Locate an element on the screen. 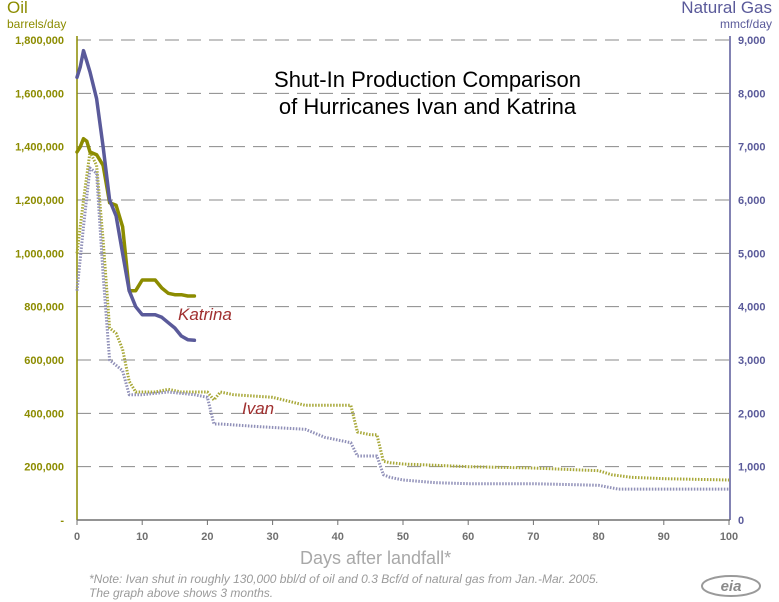 The image size is (779, 602). katrina-oil-line is located at coordinates (136, 217).